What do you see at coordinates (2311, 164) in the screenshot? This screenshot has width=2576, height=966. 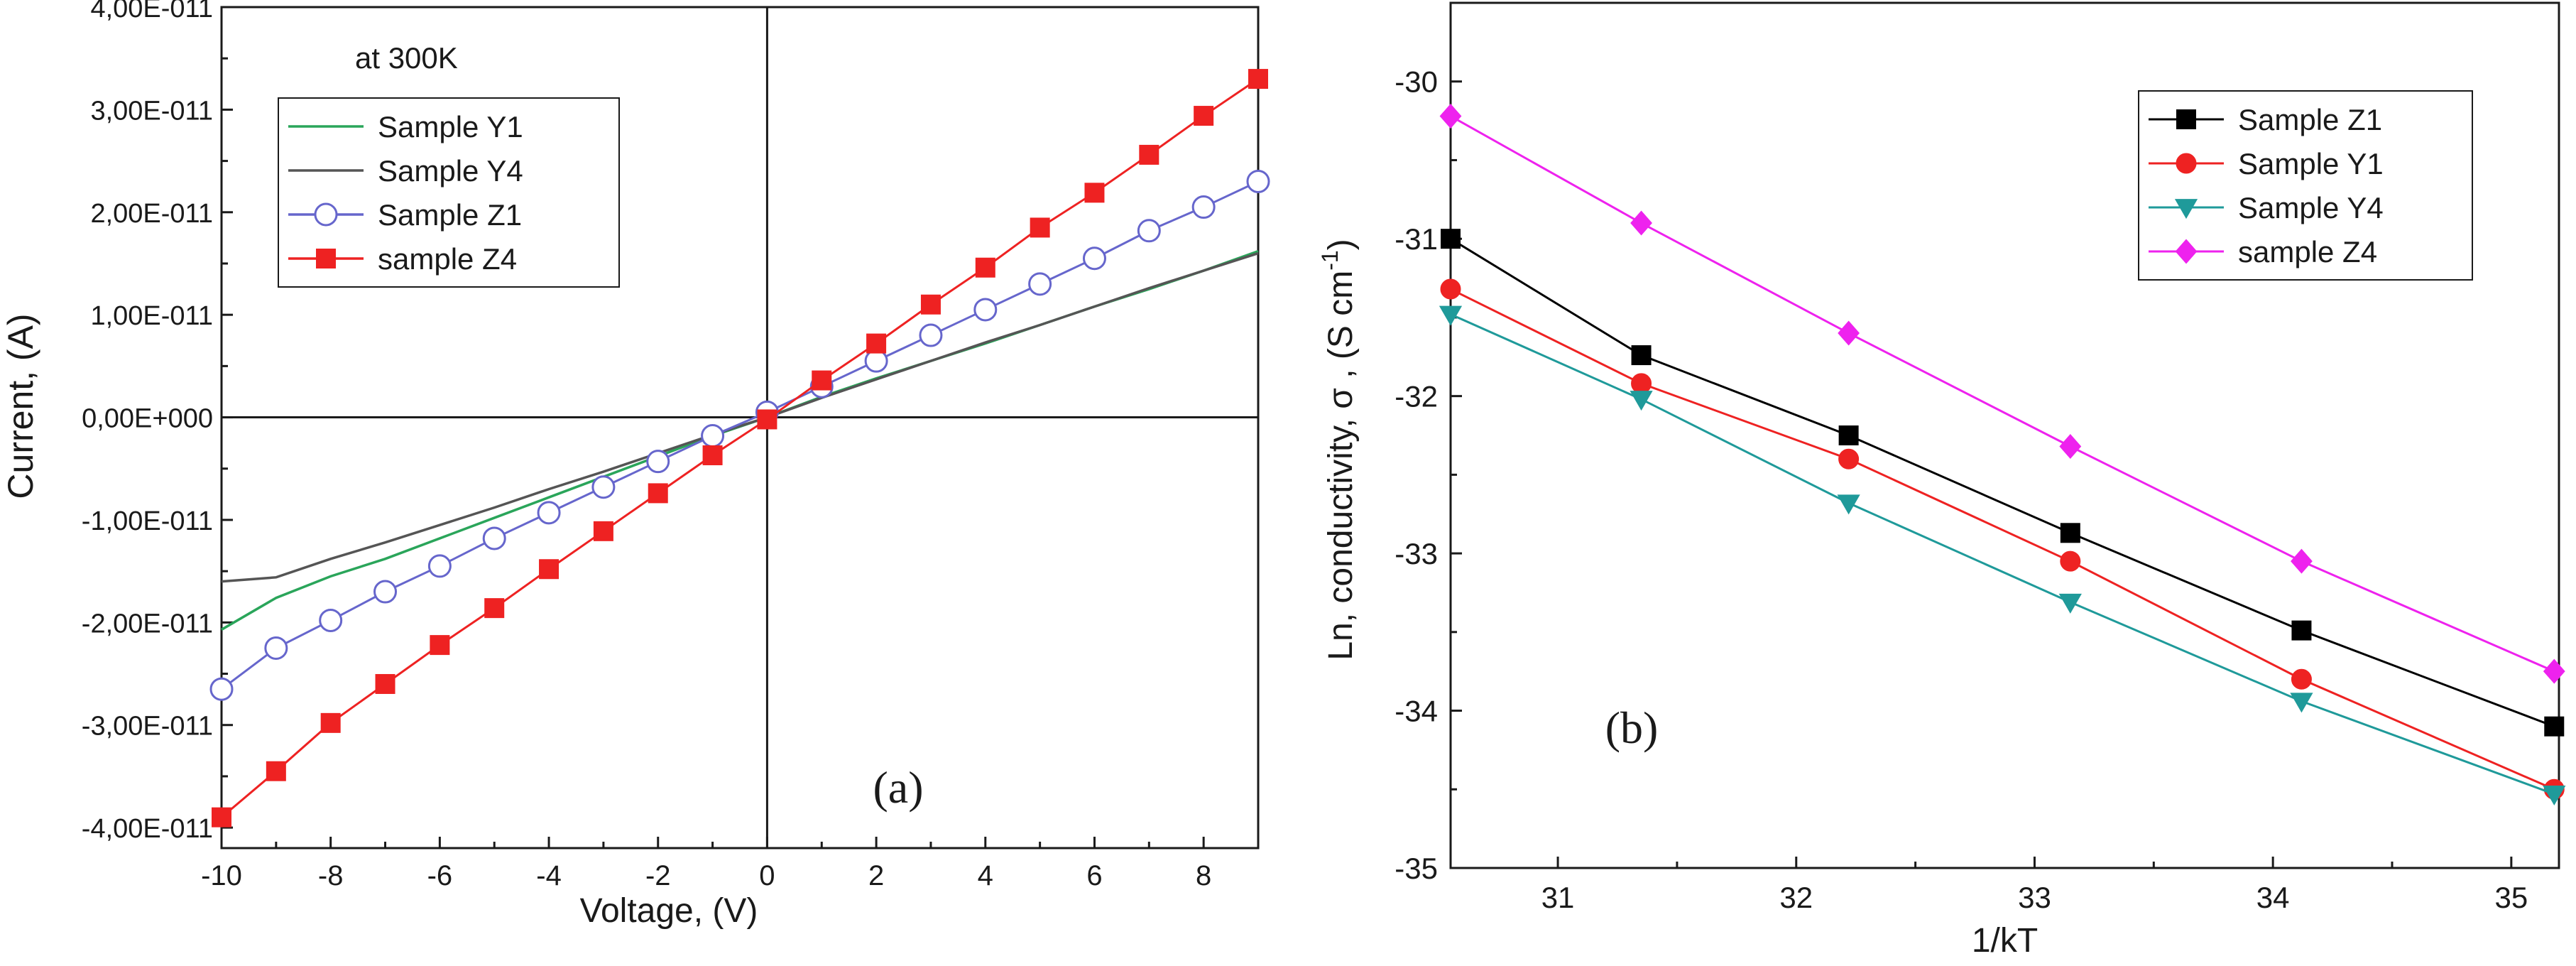 I see `legend-label-sample-y1: Sample Y1` at bounding box center [2311, 164].